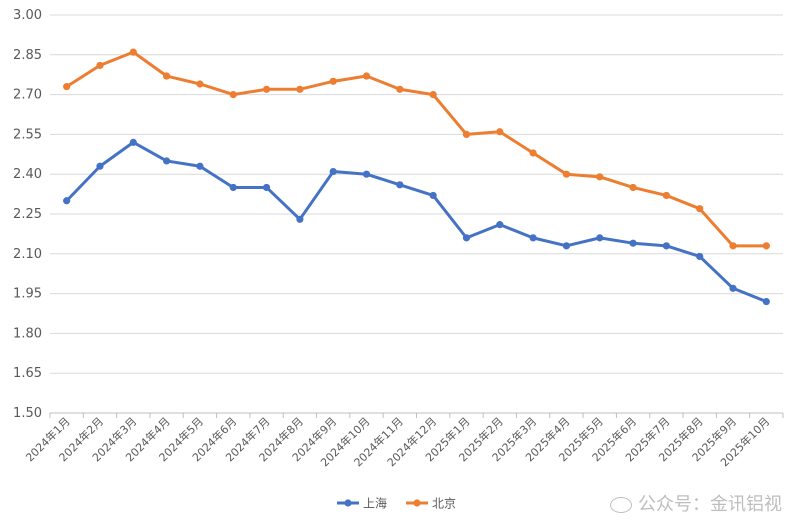 The width and height of the screenshot is (800, 524). What do you see at coordinates (710, 504) in the screenshot?
I see `watermark-text: 公众号：金讯铝视` at bounding box center [710, 504].